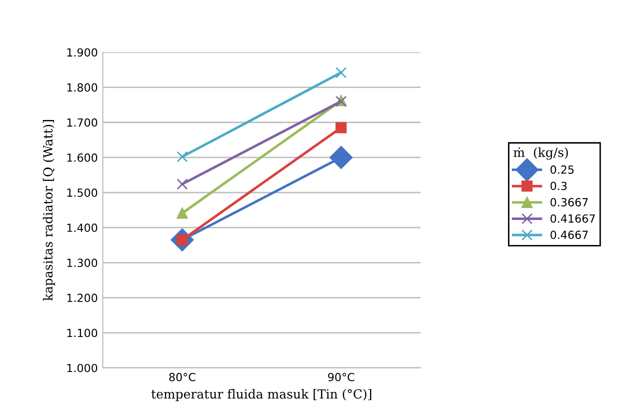 The width and height of the screenshot is (623, 418). I want to click on y-tick-label: 1.700, so click(82, 122).